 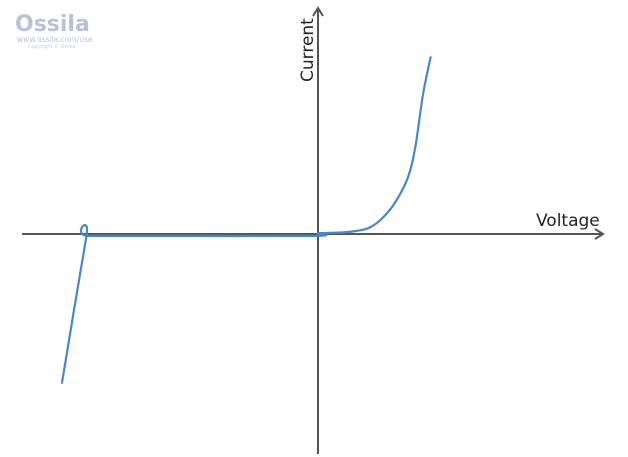 I want to click on watermark-copyright: Copyright © Ossila, so click(x=52, y=46).